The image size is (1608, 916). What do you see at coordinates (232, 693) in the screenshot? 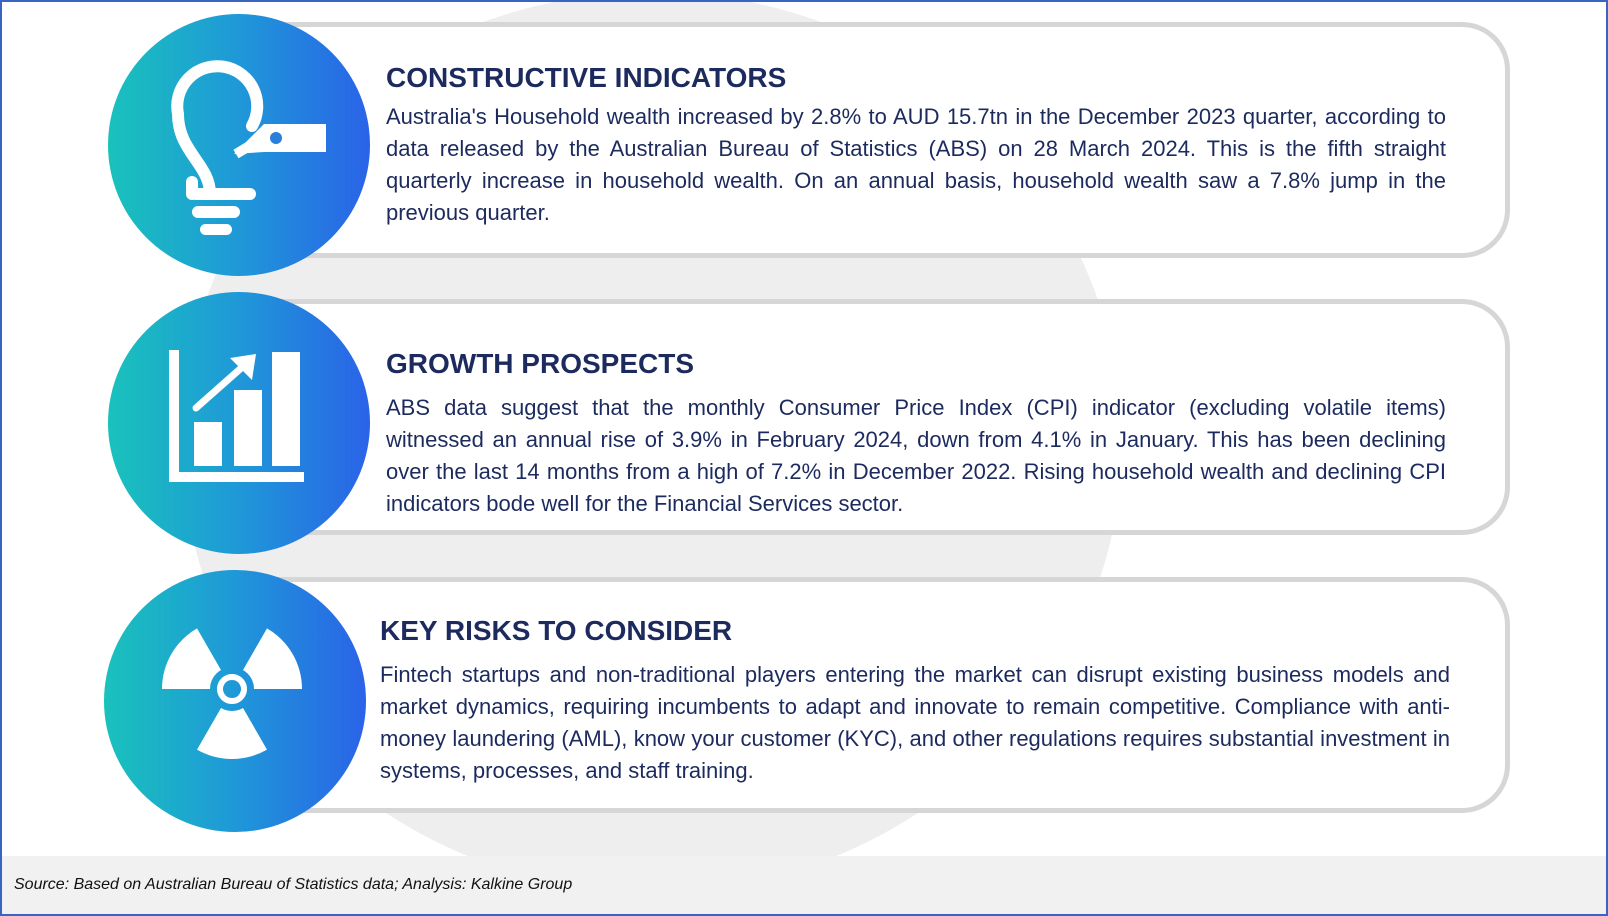
I see `radiation-hazard-icon` at bounding box center [232, 693].